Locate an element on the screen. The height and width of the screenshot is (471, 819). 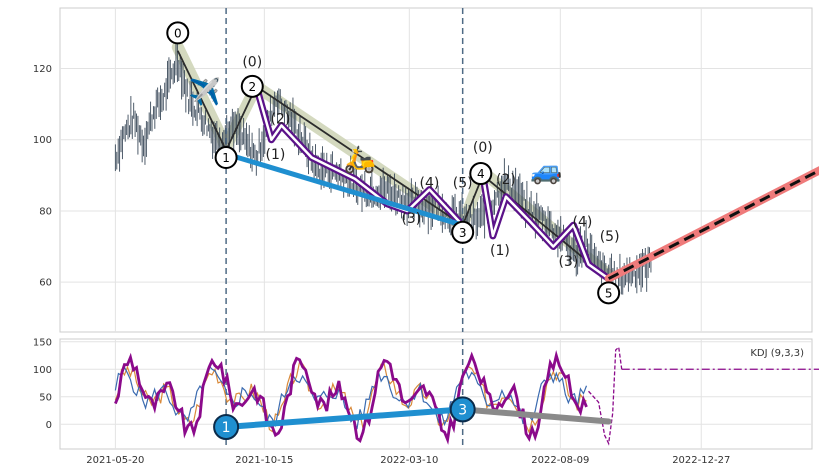
kdj-marker-label: 3 is located at coordinates (462, 410).